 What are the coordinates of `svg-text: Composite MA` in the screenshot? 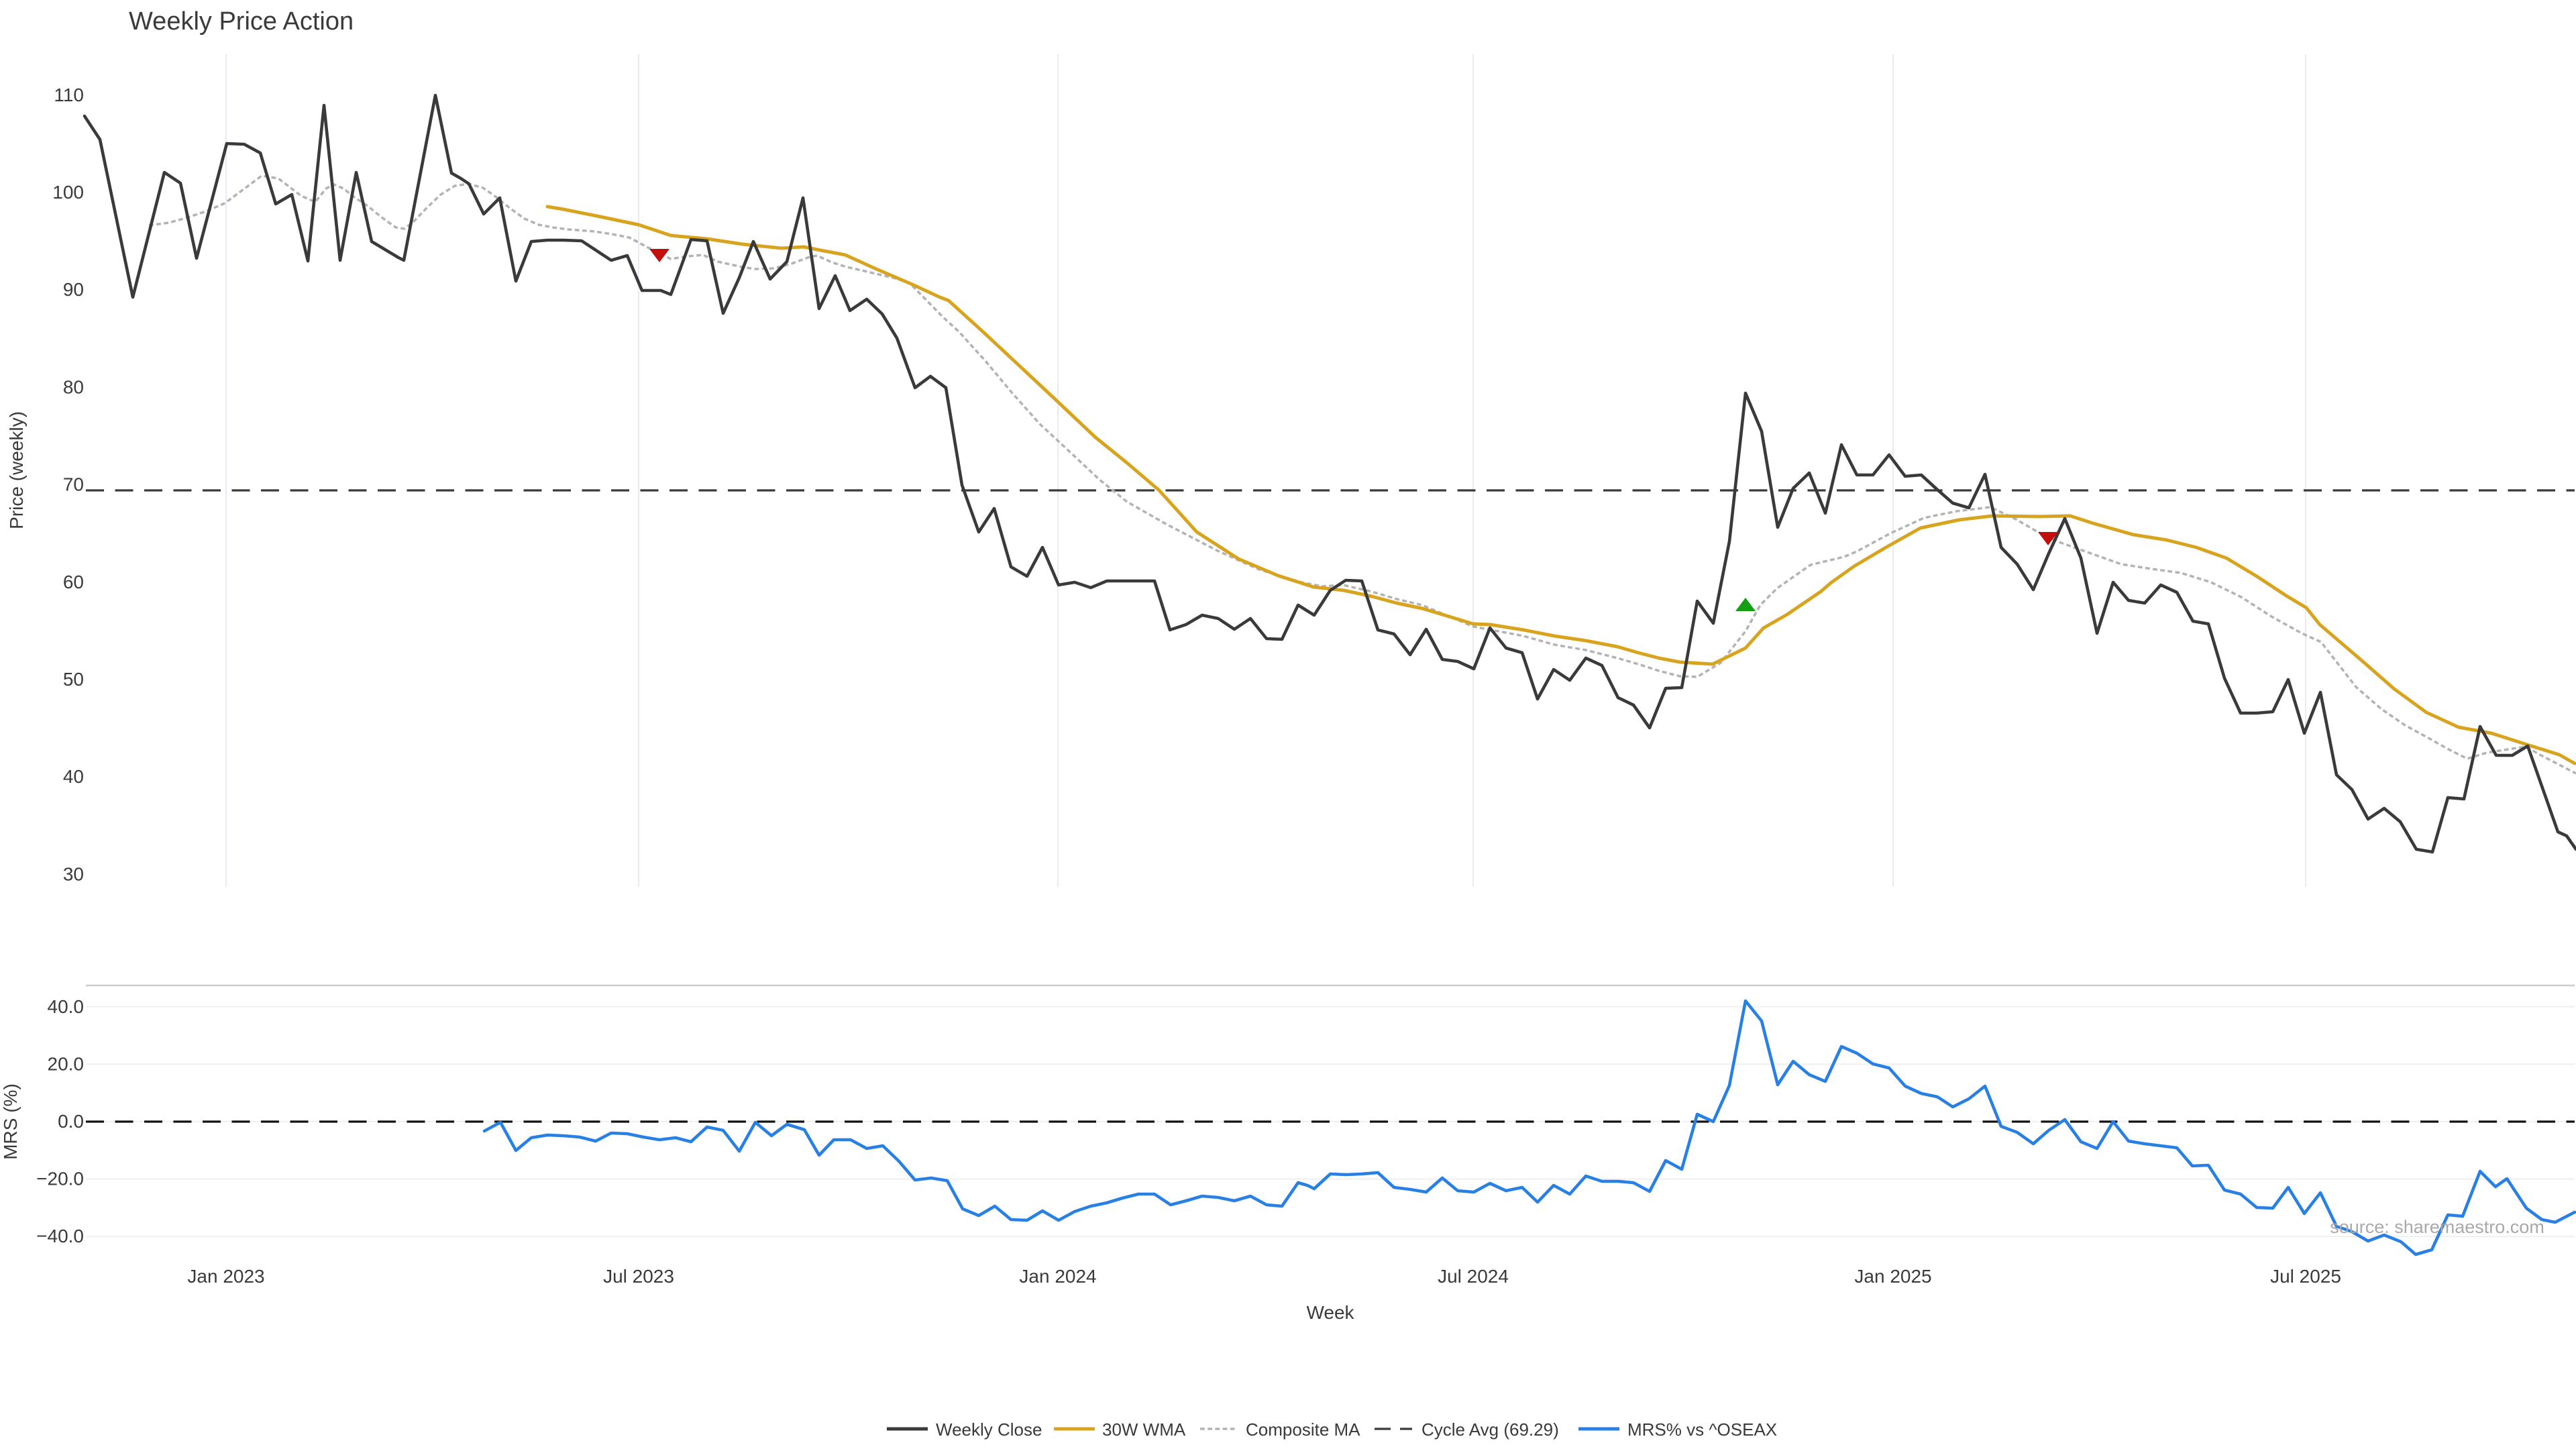 It's located at (1303, 1429).